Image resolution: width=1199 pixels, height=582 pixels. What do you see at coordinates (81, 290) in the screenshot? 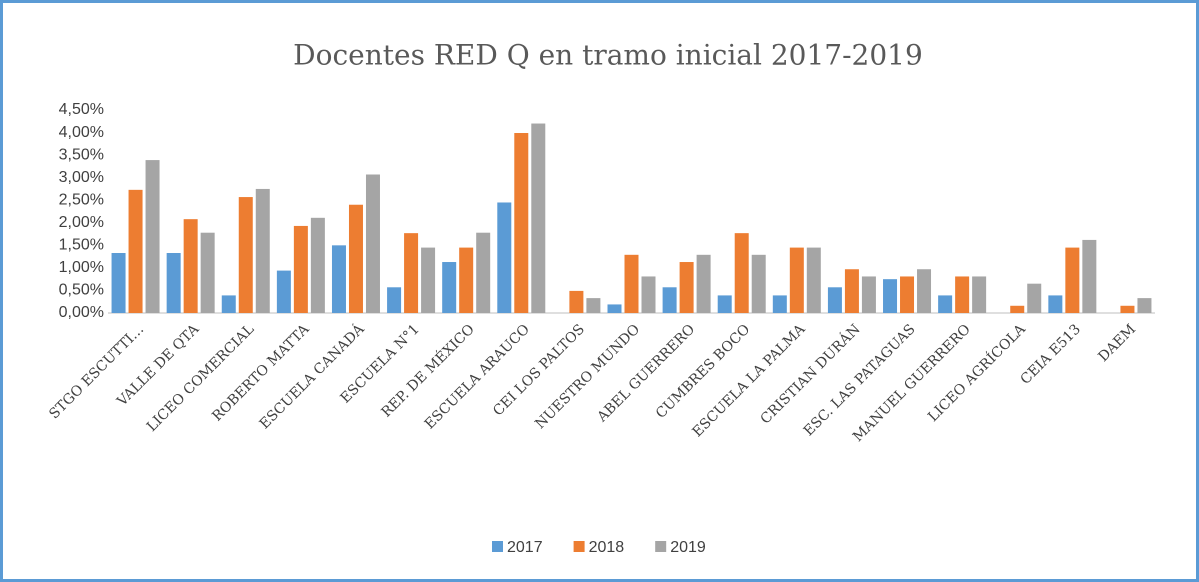
I see `y-tick-label: 0,50%` at bounding box center [81, 290].